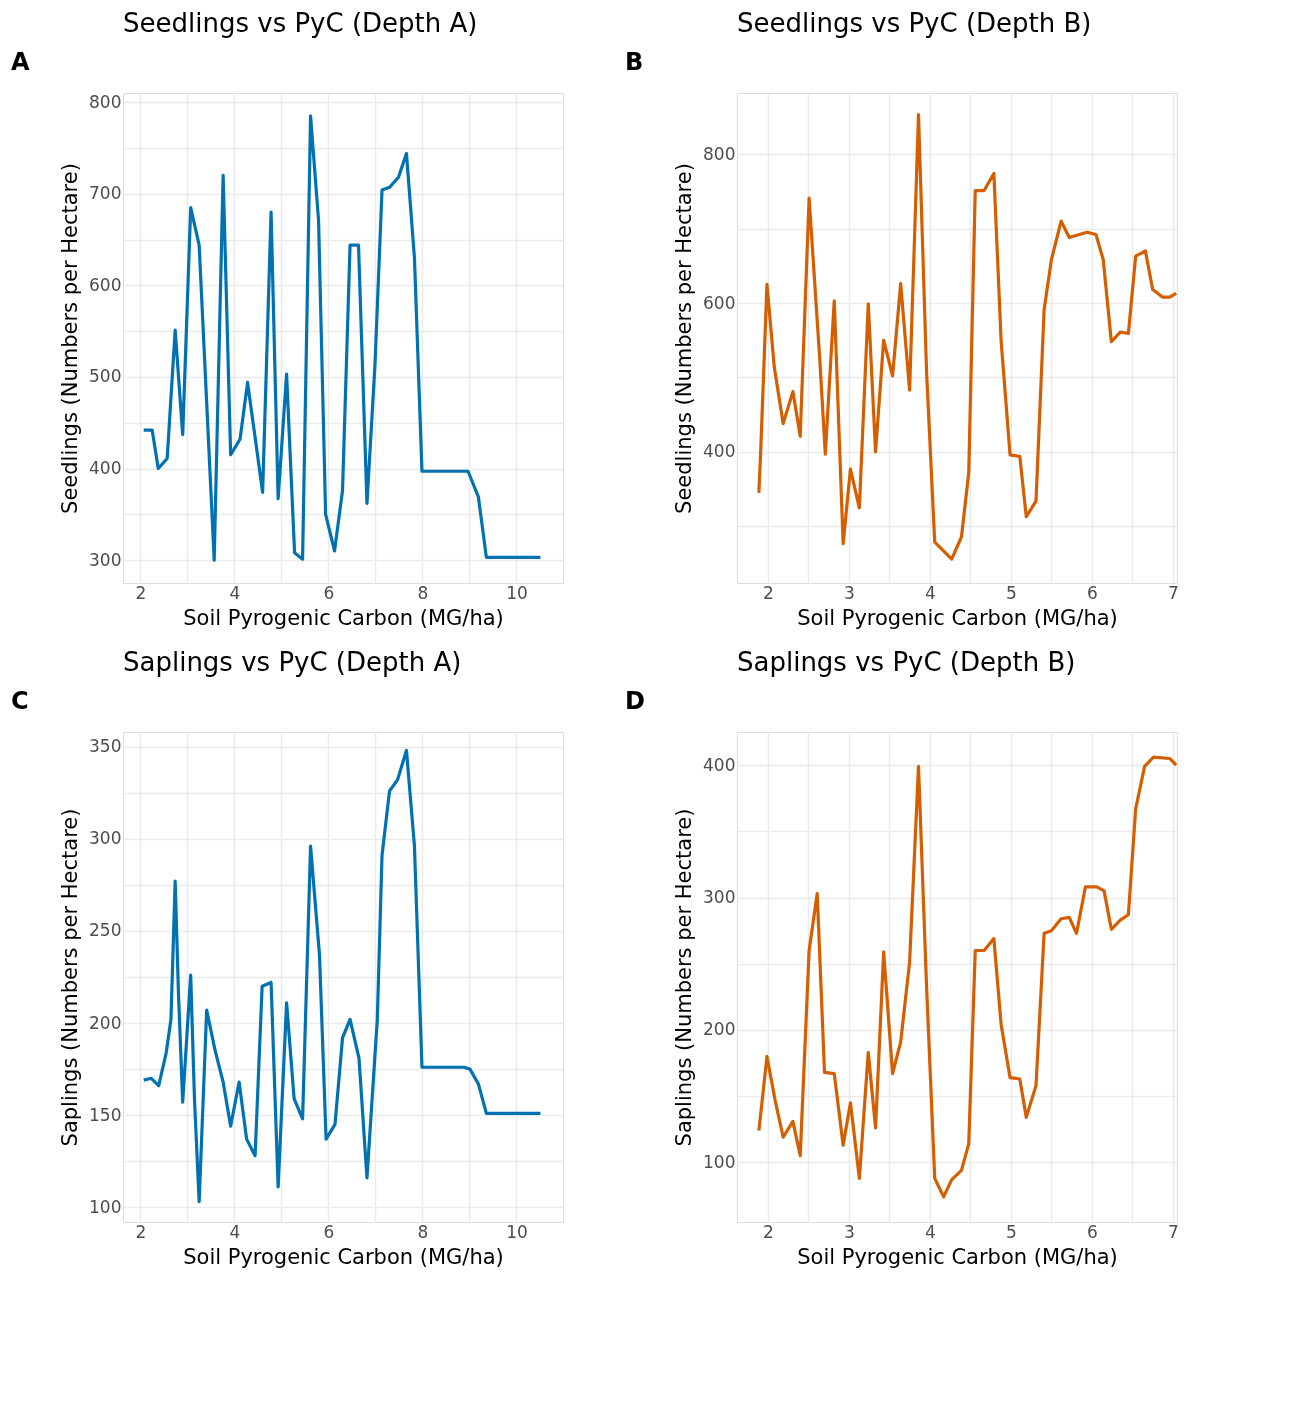 This screenshot has width=1291, height=1416. I want to click on y-tick-label: 250, so click(105, 930).